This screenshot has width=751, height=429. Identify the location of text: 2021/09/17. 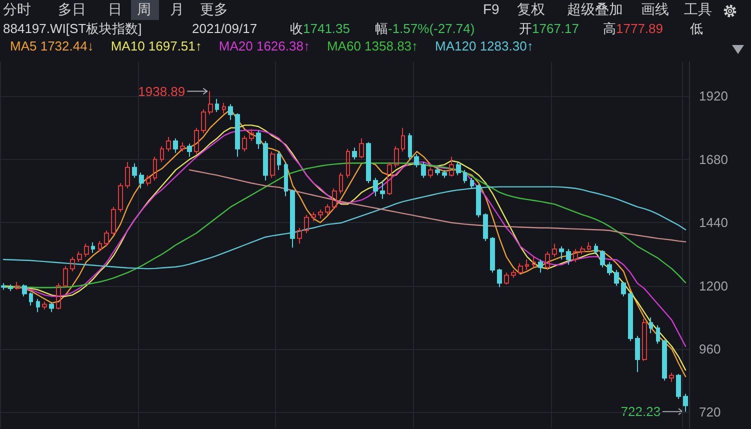
(225, 28).